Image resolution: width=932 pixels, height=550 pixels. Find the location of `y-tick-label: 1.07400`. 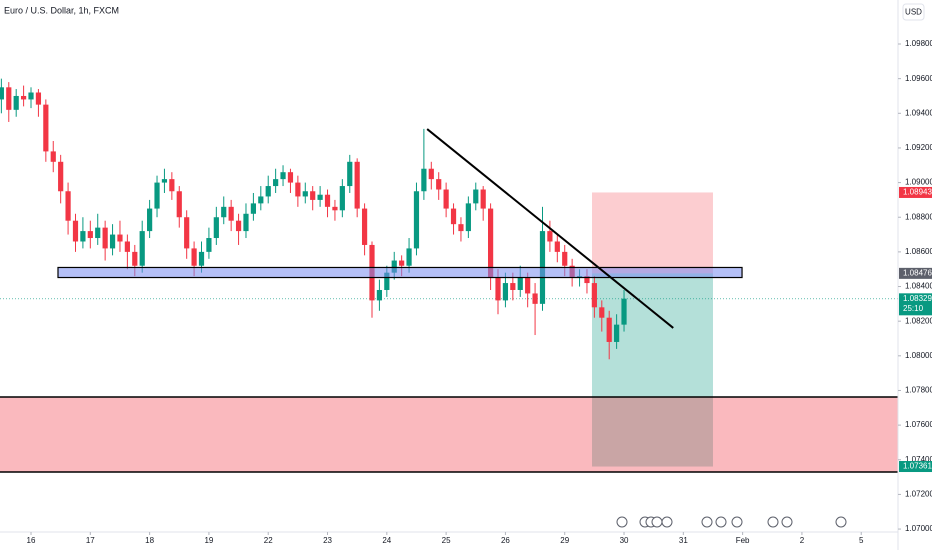

y-tick-label: 1.07400 is located at coordinates (918, 459).